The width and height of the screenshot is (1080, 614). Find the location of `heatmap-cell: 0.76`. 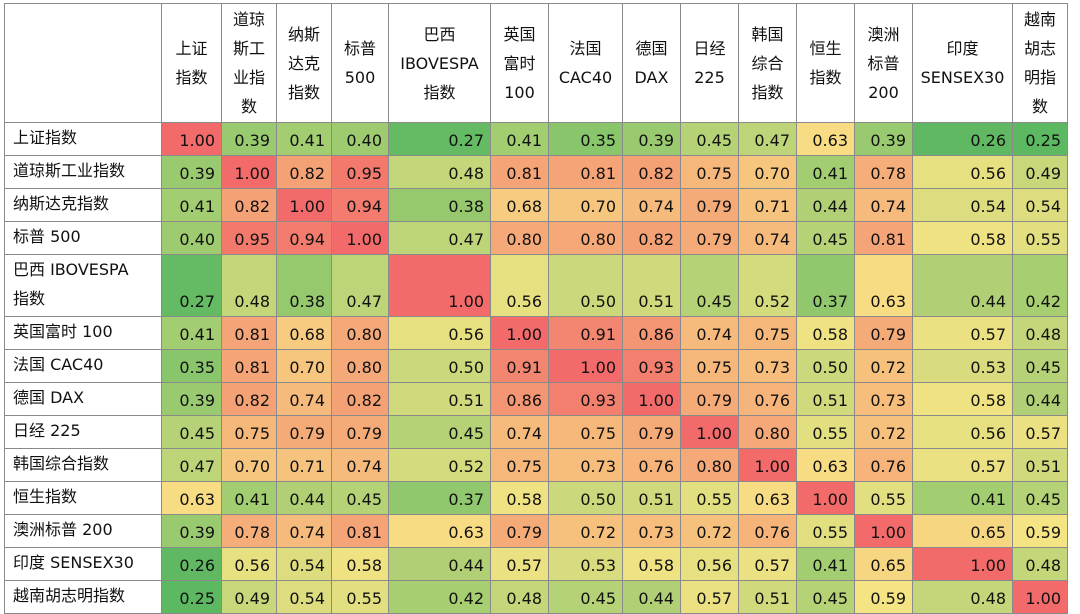

heatmap-cell: 0.76 is located at coordinates (651, 465).